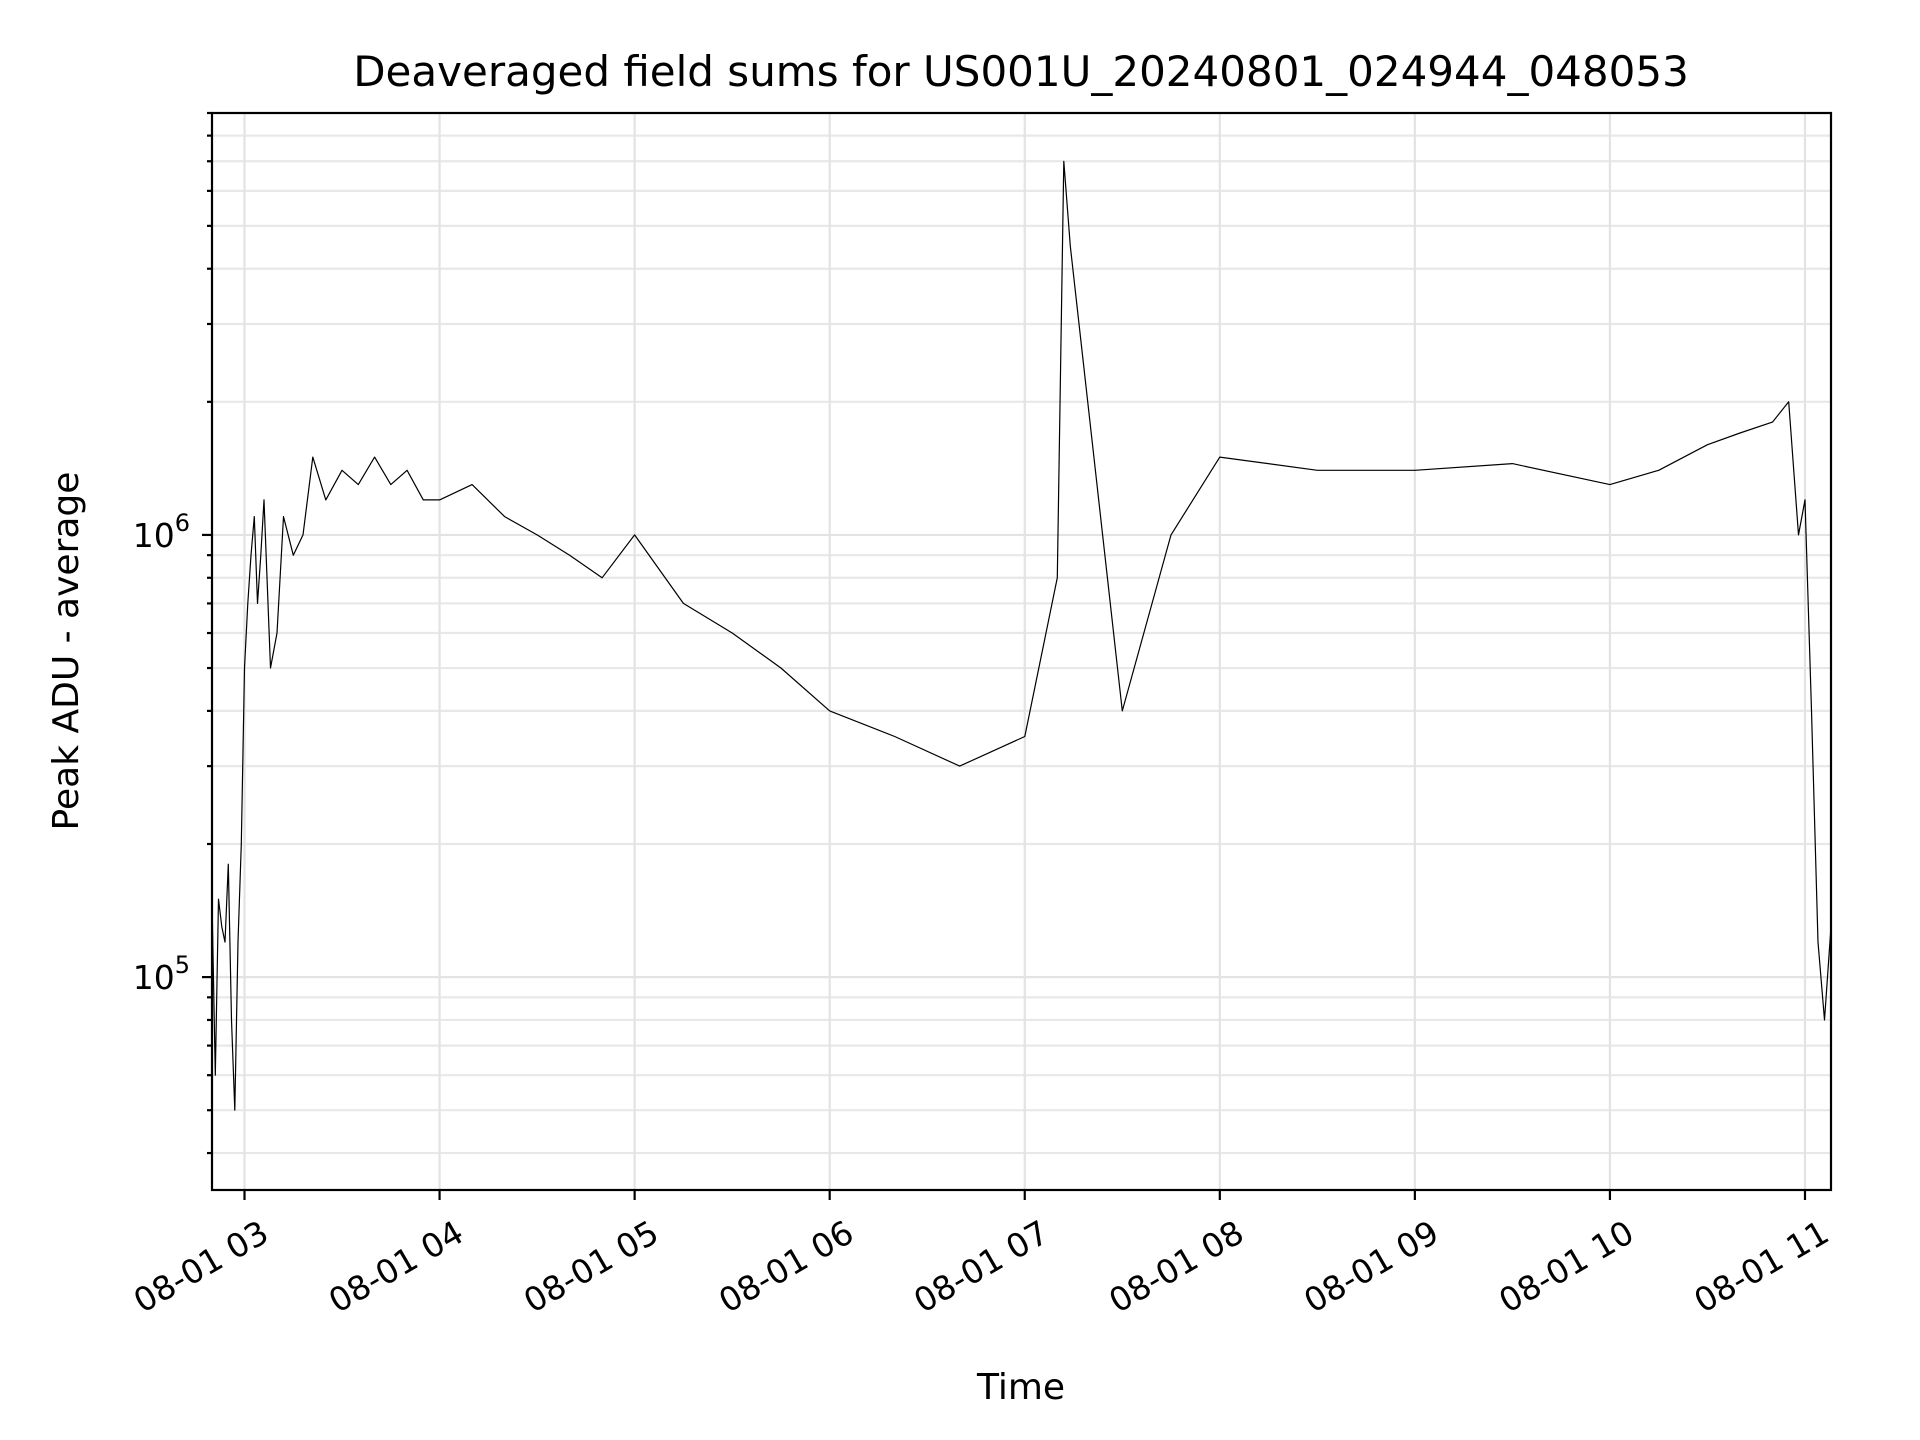 This screenshot has height=1440, width=1920. I want to click on x-tick-label: 08-01 08, so click(1176, 1267).